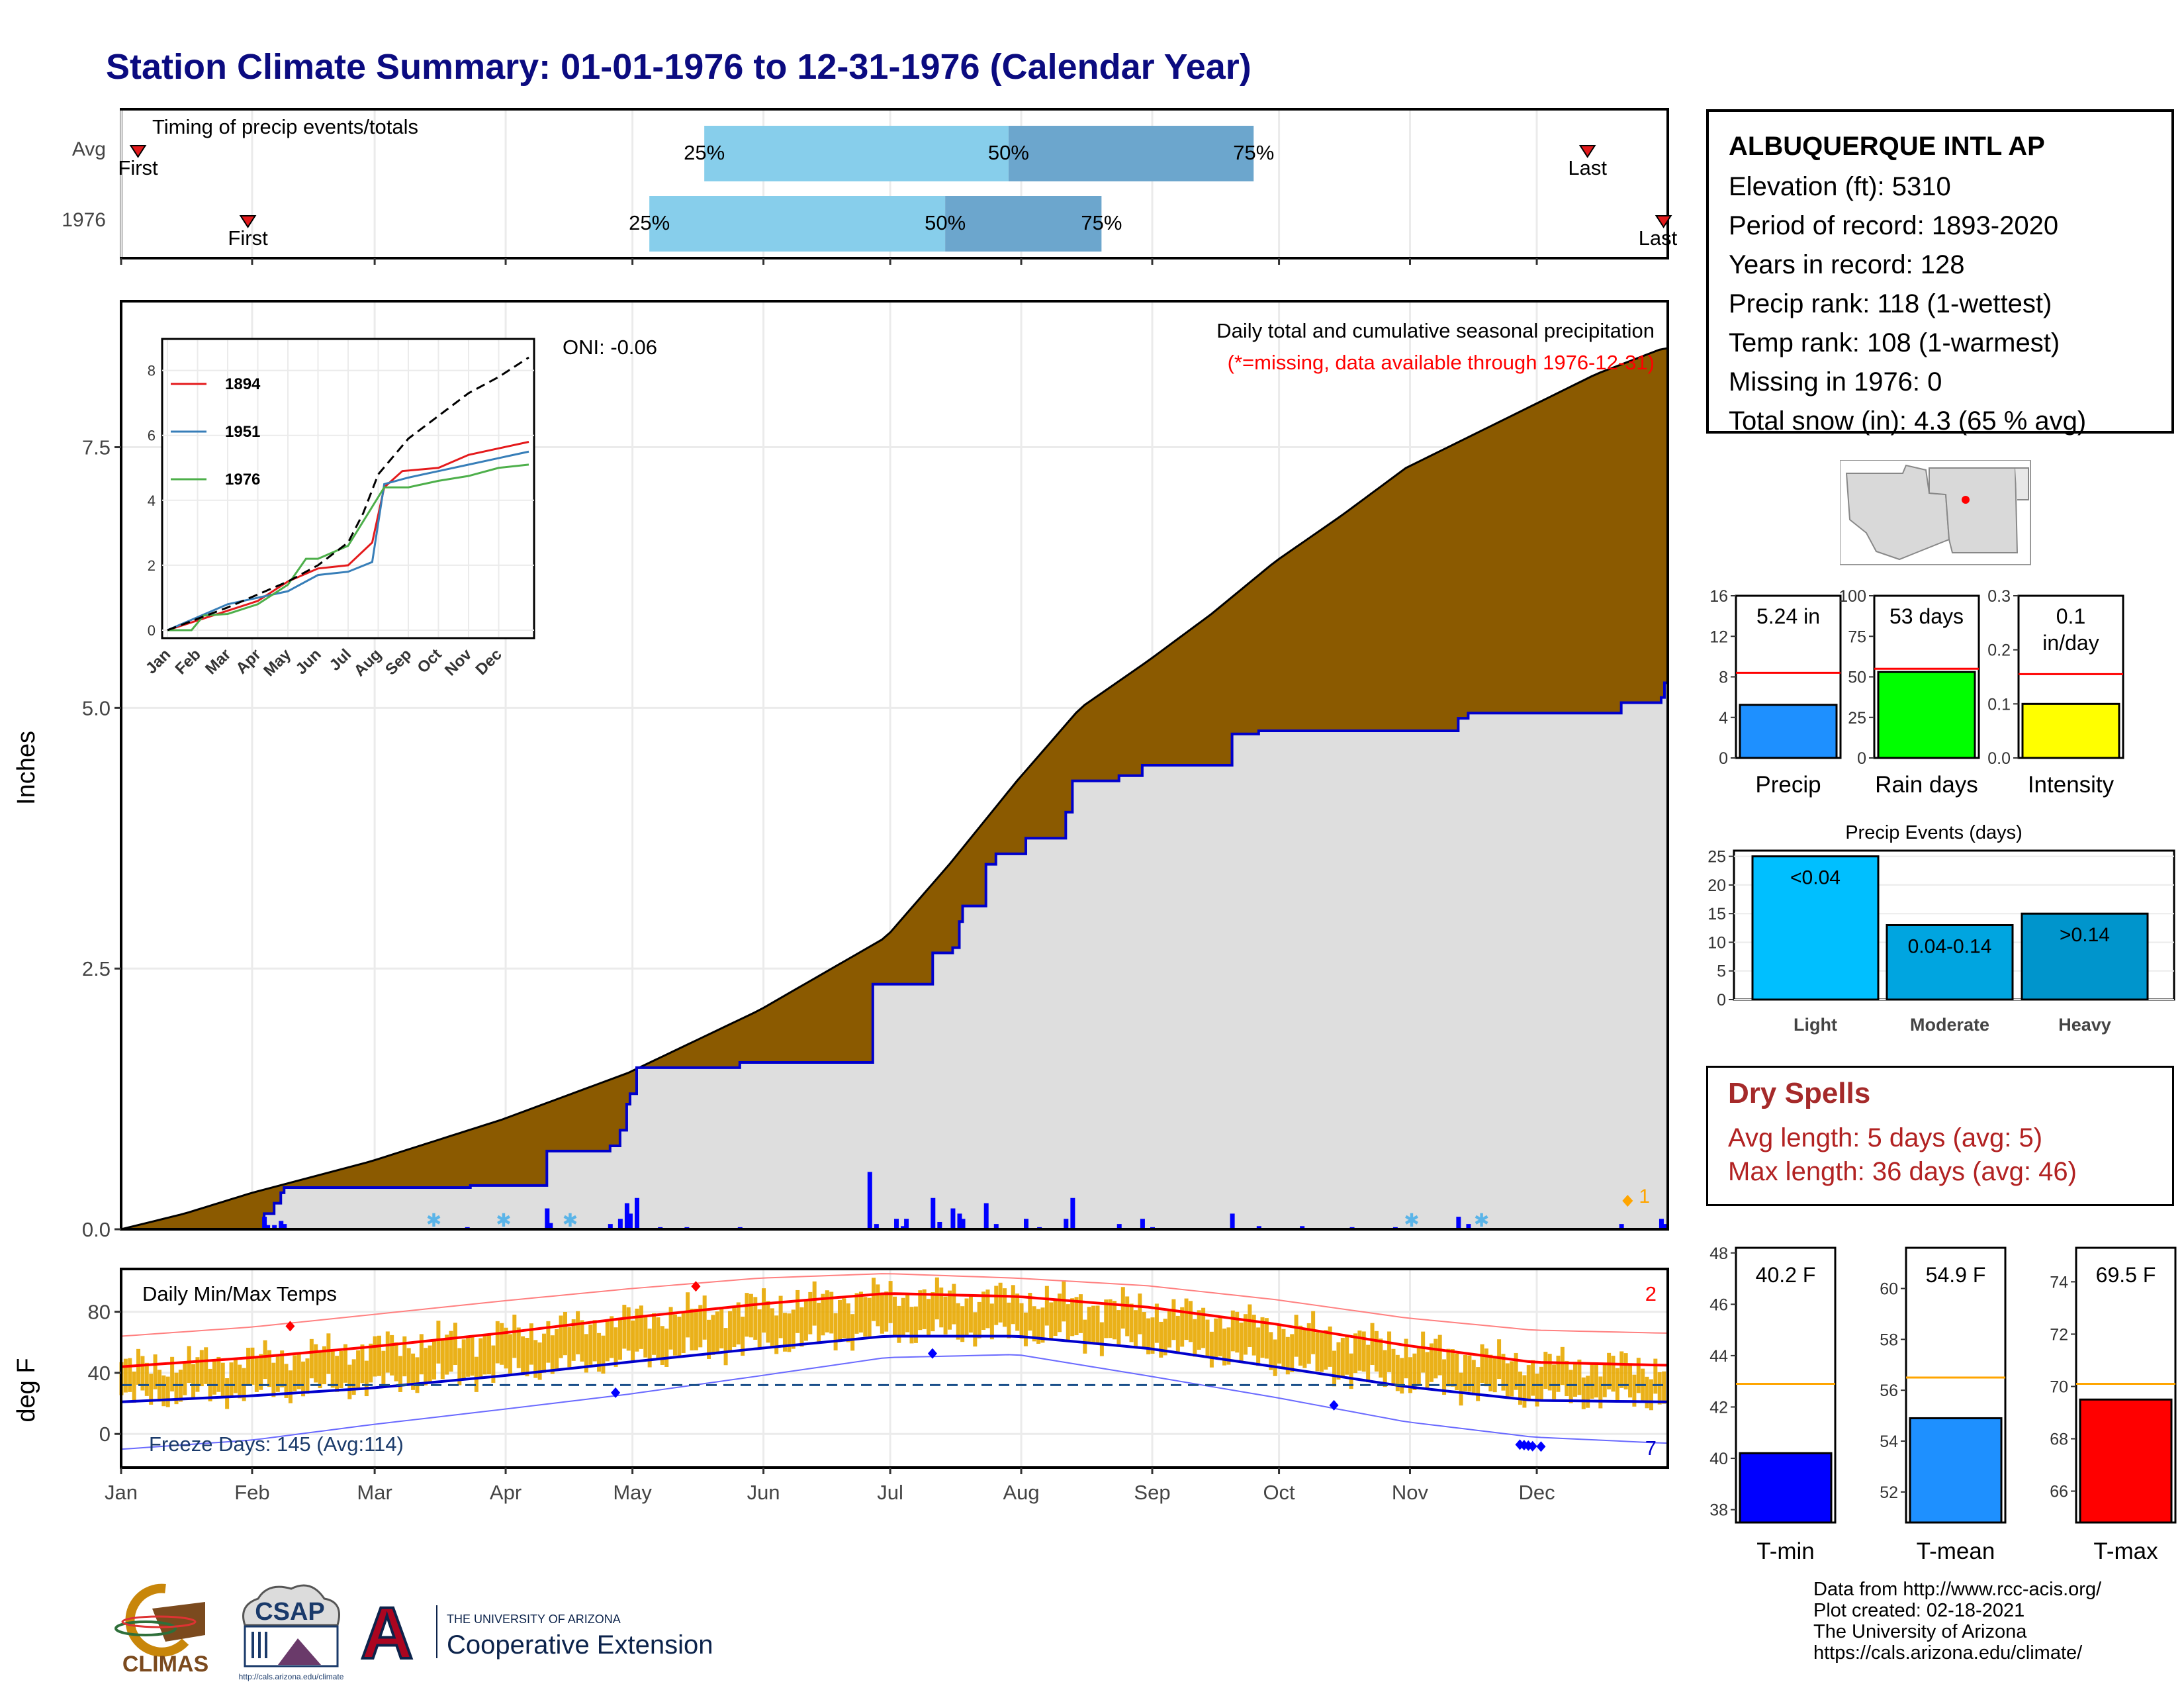 The height and width of the screenshot is (1688, 2184). What do you see at coordinates (1956, 1470) in the screenshot?
I see `temp-bar` at bounding box center [1956, 1470].